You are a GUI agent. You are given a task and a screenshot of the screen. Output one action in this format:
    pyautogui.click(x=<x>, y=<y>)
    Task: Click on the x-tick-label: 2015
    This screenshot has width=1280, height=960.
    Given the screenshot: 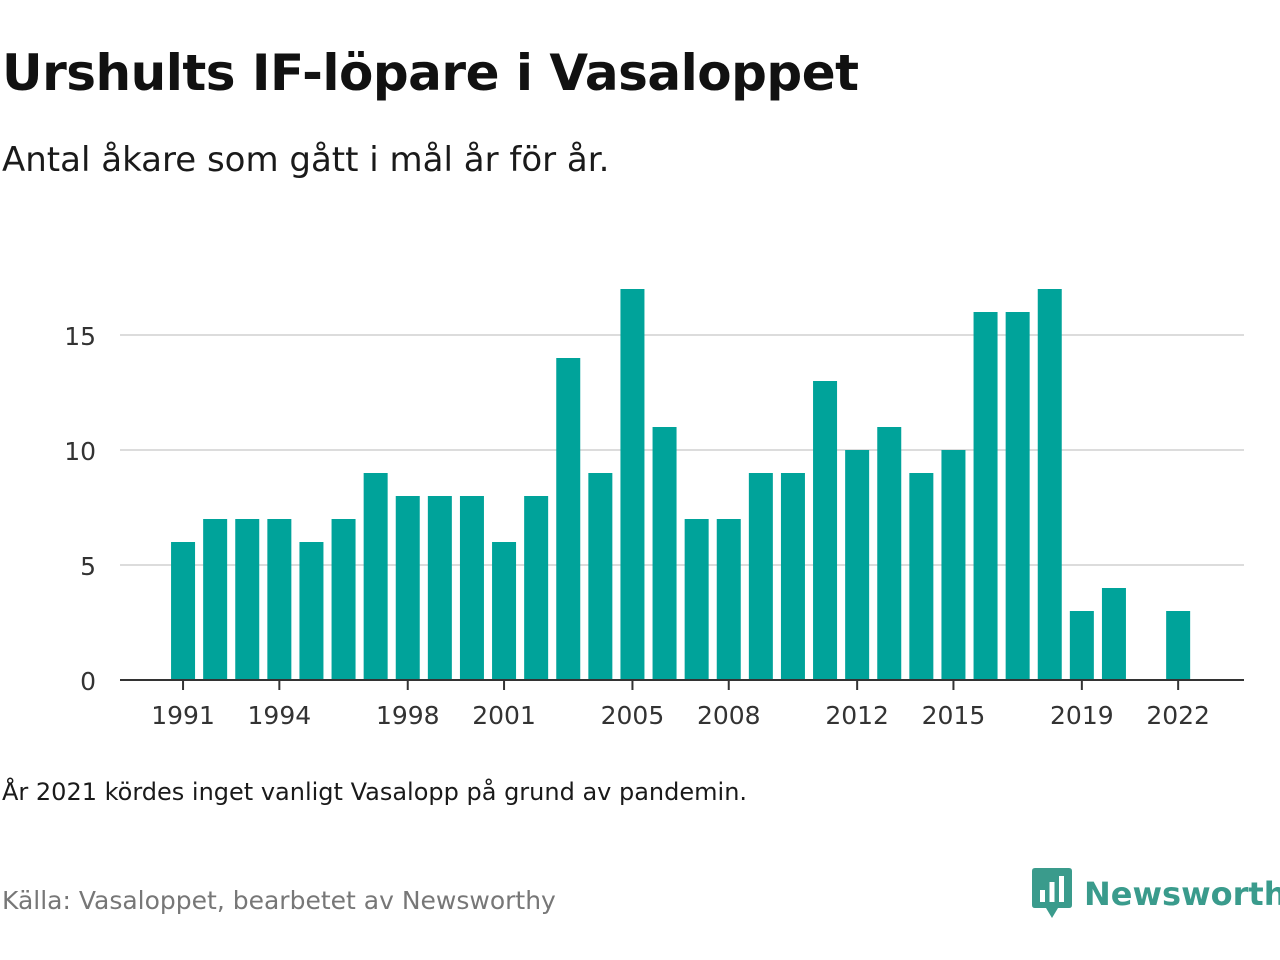 What is the action you would take?
    pyautogui.click(x=954, y=715)
    